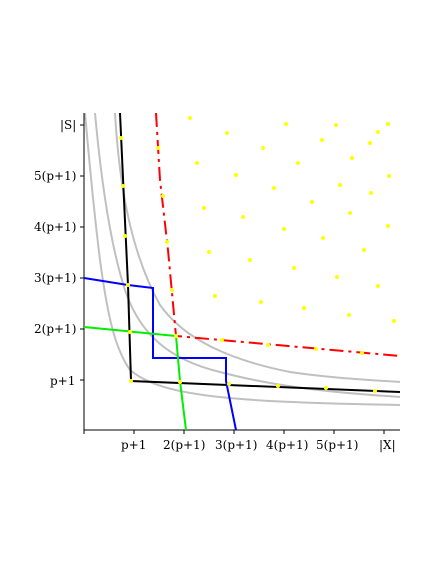  Describe the element at coordinates (184, 445) in the screenshot. I see `x-tick-label-2: 2(p+1)` at that location.